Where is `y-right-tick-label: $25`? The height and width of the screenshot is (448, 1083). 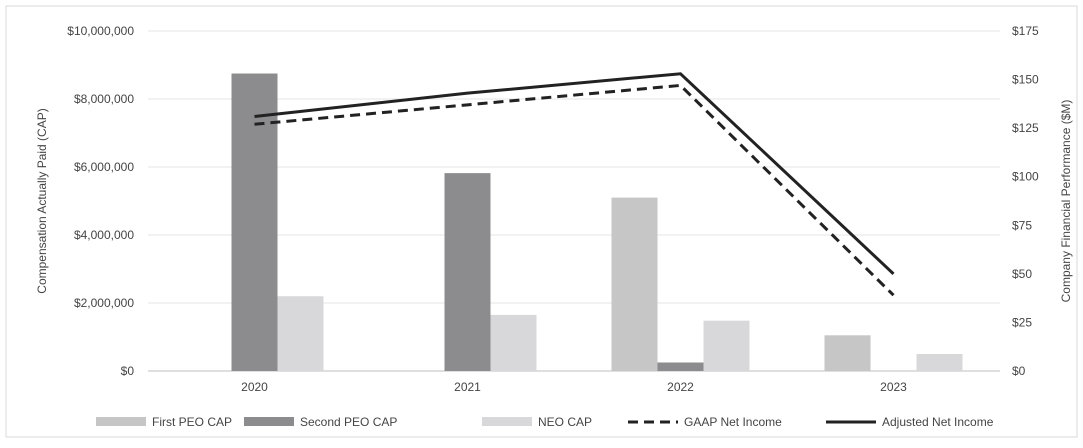
y-right-tick-label: $25 is located at coordinates (1022, 322).